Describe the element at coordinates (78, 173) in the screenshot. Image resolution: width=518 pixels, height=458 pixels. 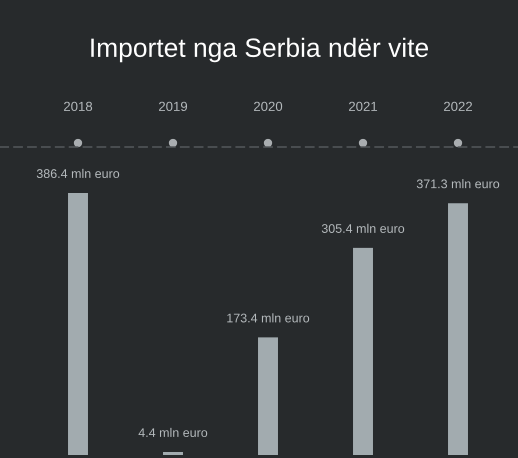
I see `data-label: 386.4 mln euro` at that location.